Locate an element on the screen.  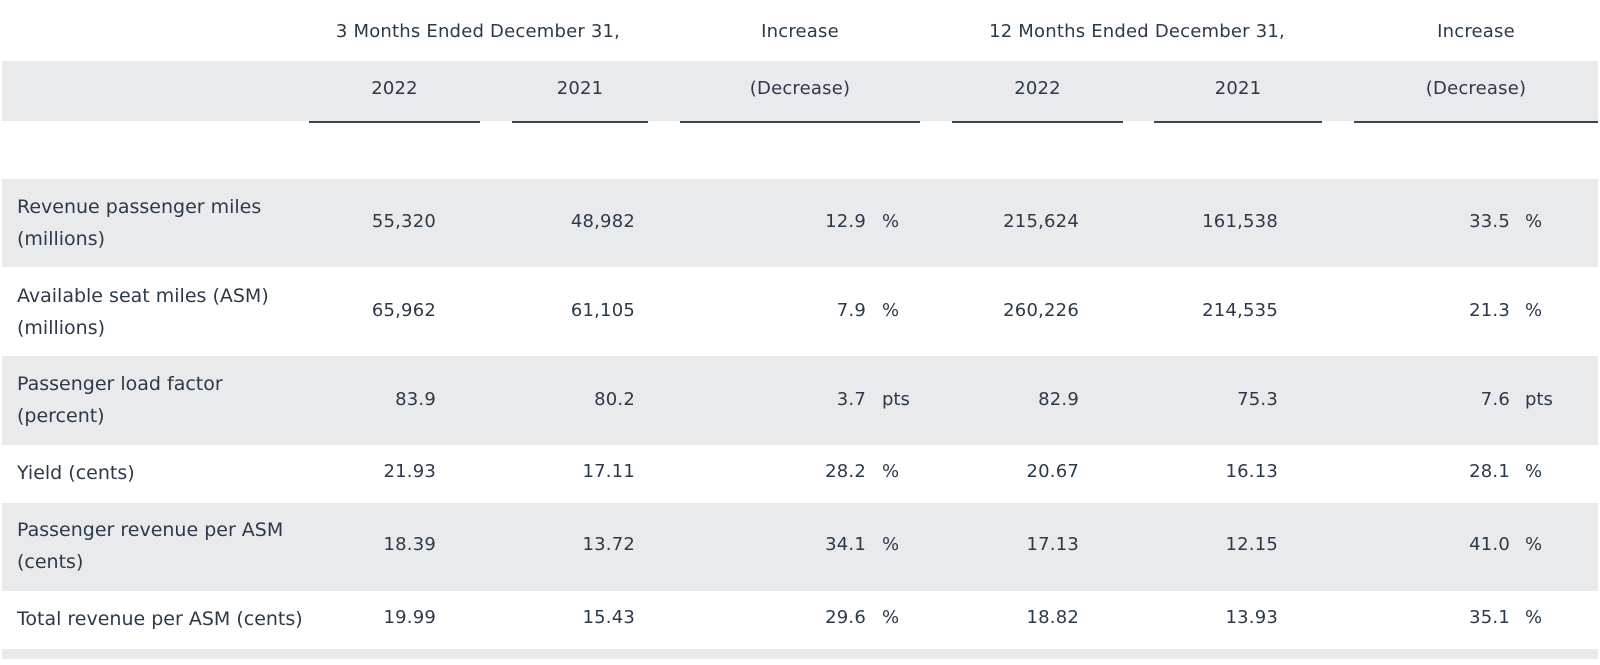
cell-y21: 214,535 is located at coordinates (1240, 310).